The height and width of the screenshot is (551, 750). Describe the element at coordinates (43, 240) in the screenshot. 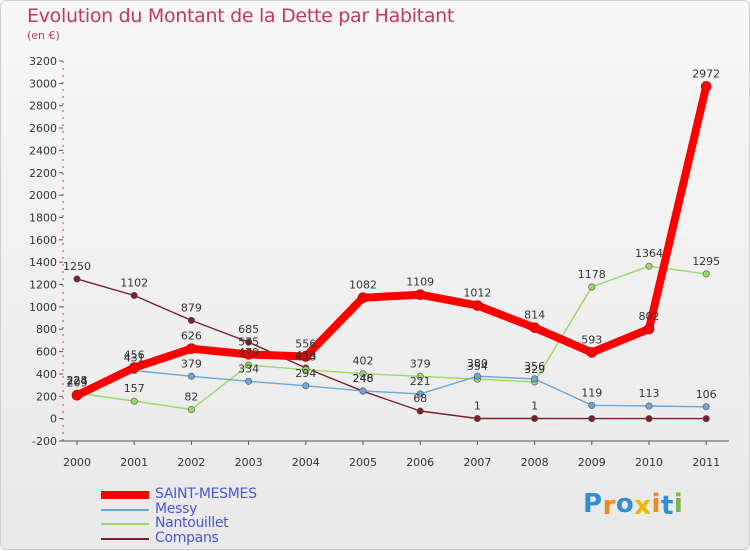

I see `y-tick-label: 1600` at that location.